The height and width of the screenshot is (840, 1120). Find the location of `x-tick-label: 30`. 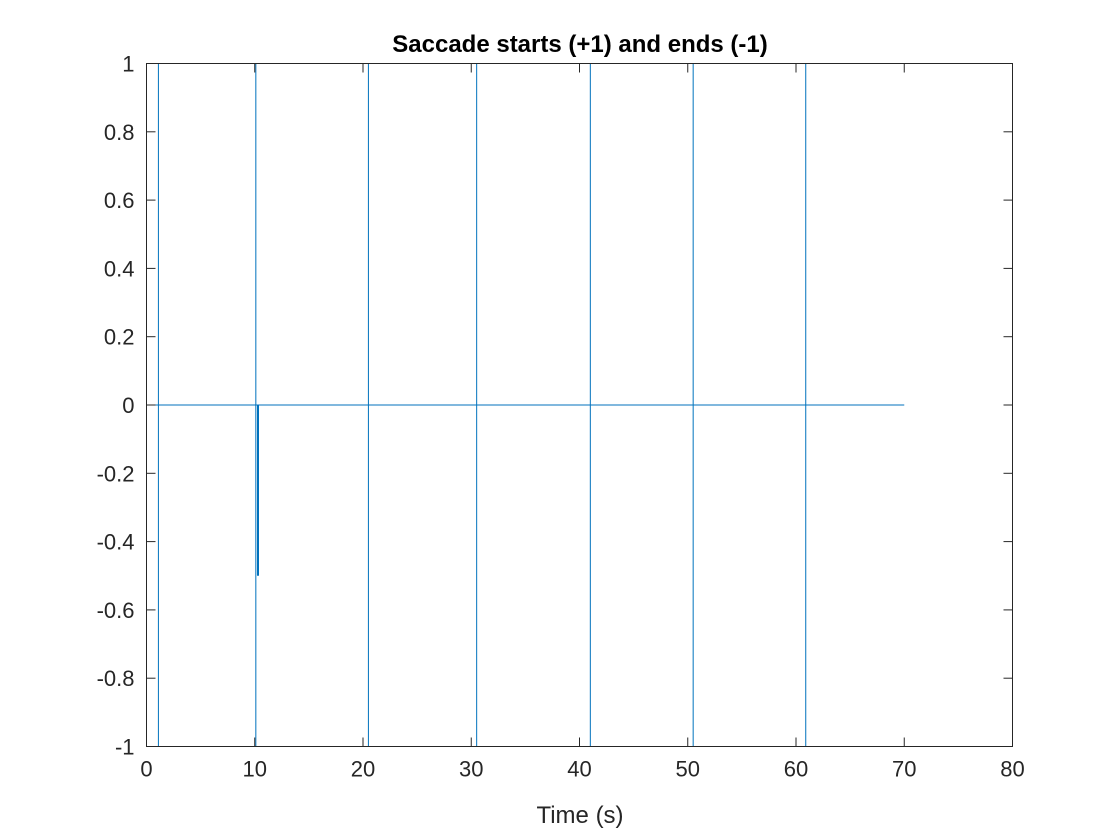

x-tick-label: 30 is located at coordinates (471, 769).